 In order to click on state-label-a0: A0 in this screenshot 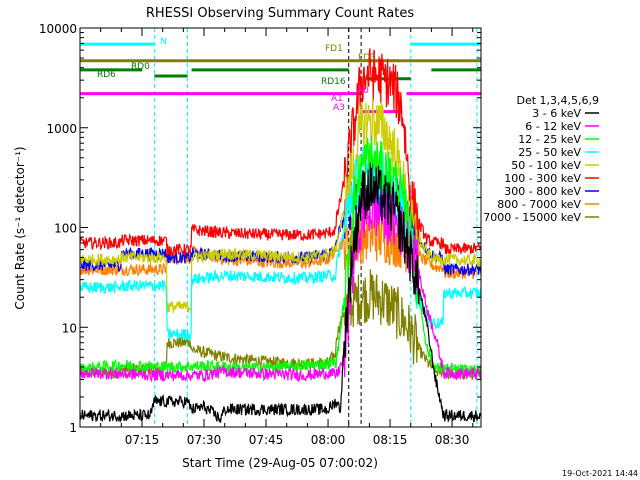, I will do `click(363, 91)`.